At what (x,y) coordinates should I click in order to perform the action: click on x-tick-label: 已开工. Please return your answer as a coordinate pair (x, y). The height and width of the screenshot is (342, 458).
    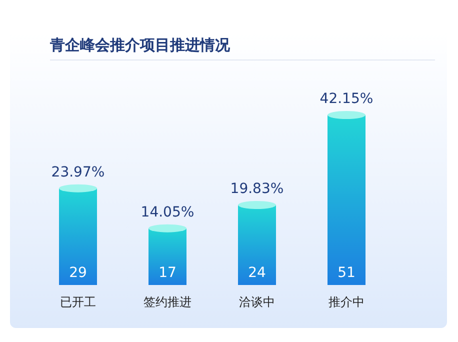
    Looking at the image, I should click on (78, 302).